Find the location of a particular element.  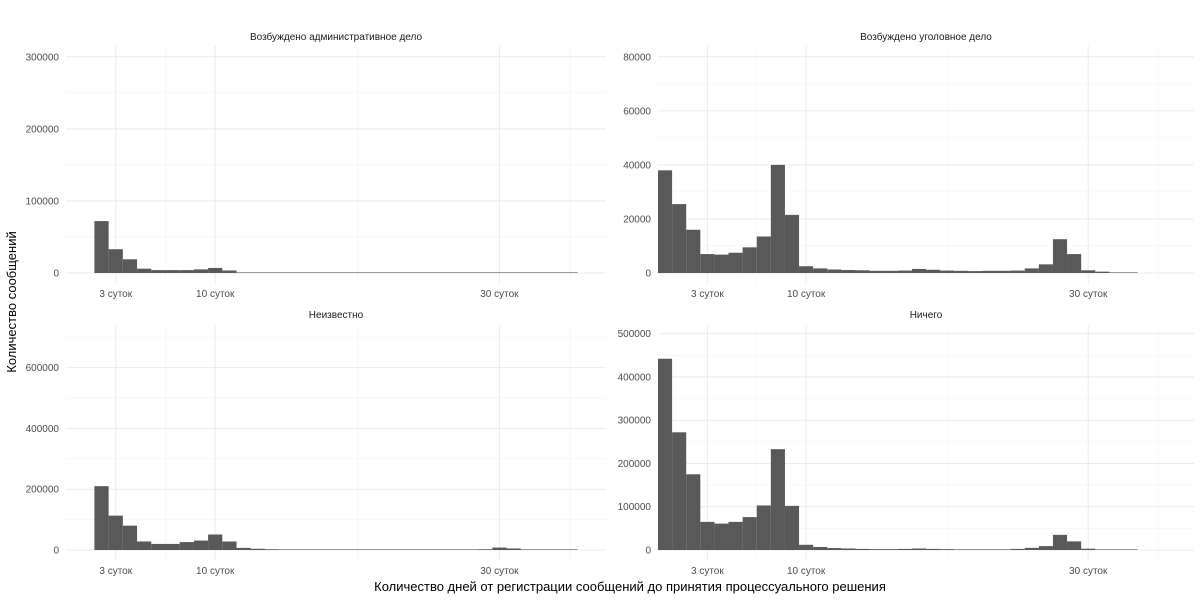

y-tick-label: 200000 is located at coordinates (43, 129).